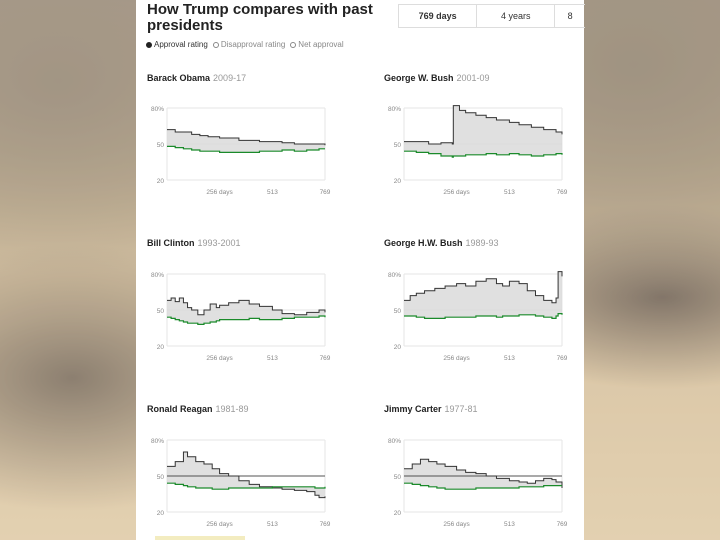  Describe the element at coordinates (260, 17) in the screenshot. I see `page-title: How Trump compares with past presidents` at that location.